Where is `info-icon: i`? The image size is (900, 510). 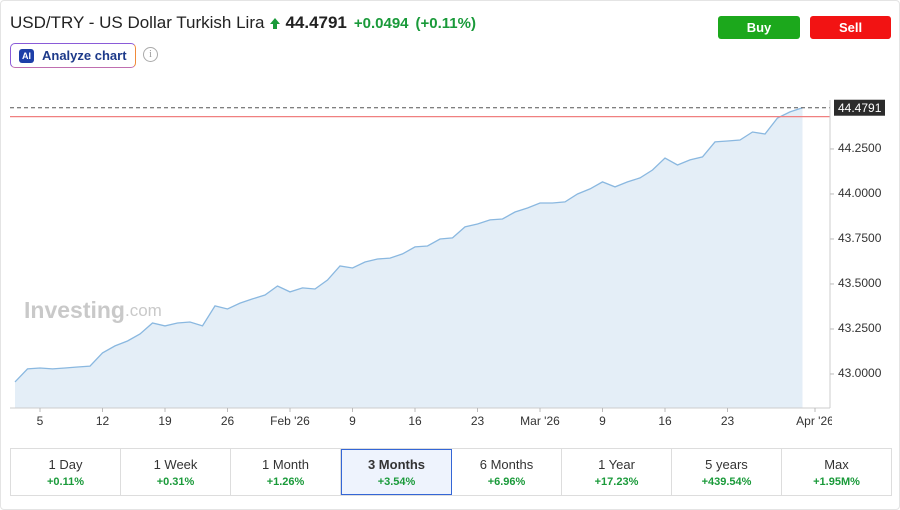 info-icon: i is located at coordinates (150, 54).